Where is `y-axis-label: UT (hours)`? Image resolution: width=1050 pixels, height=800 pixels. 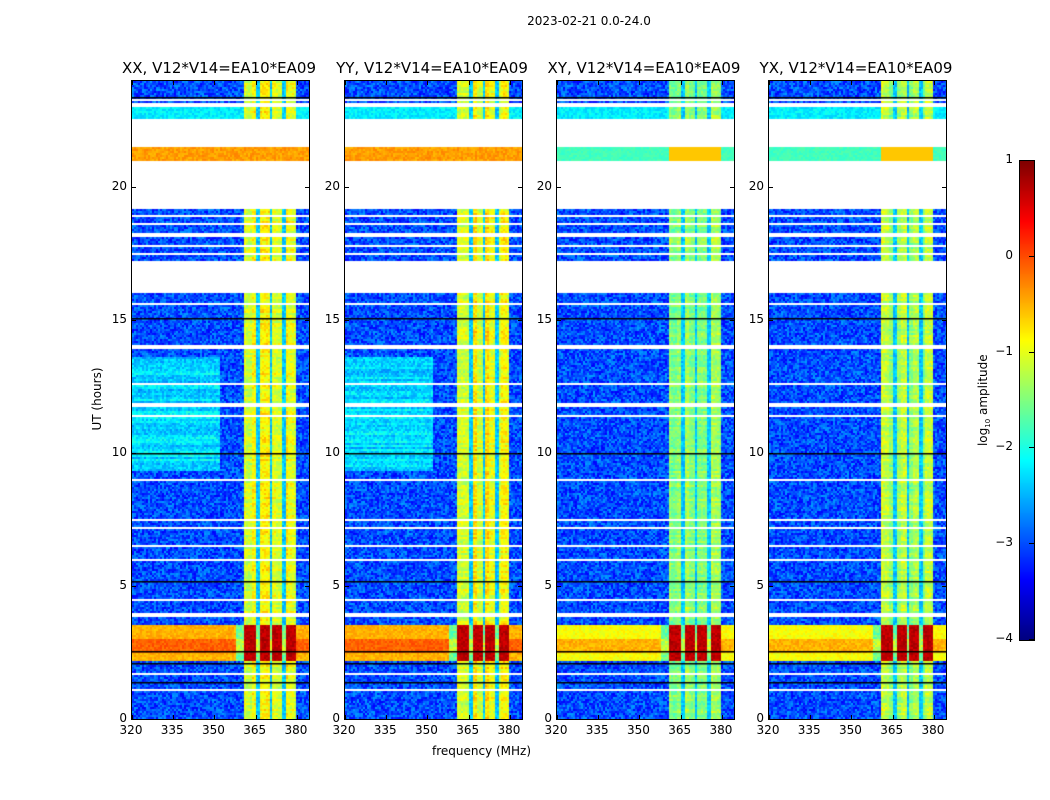
y-axis-label: UT (hours) is located at coordinates (97, 399).